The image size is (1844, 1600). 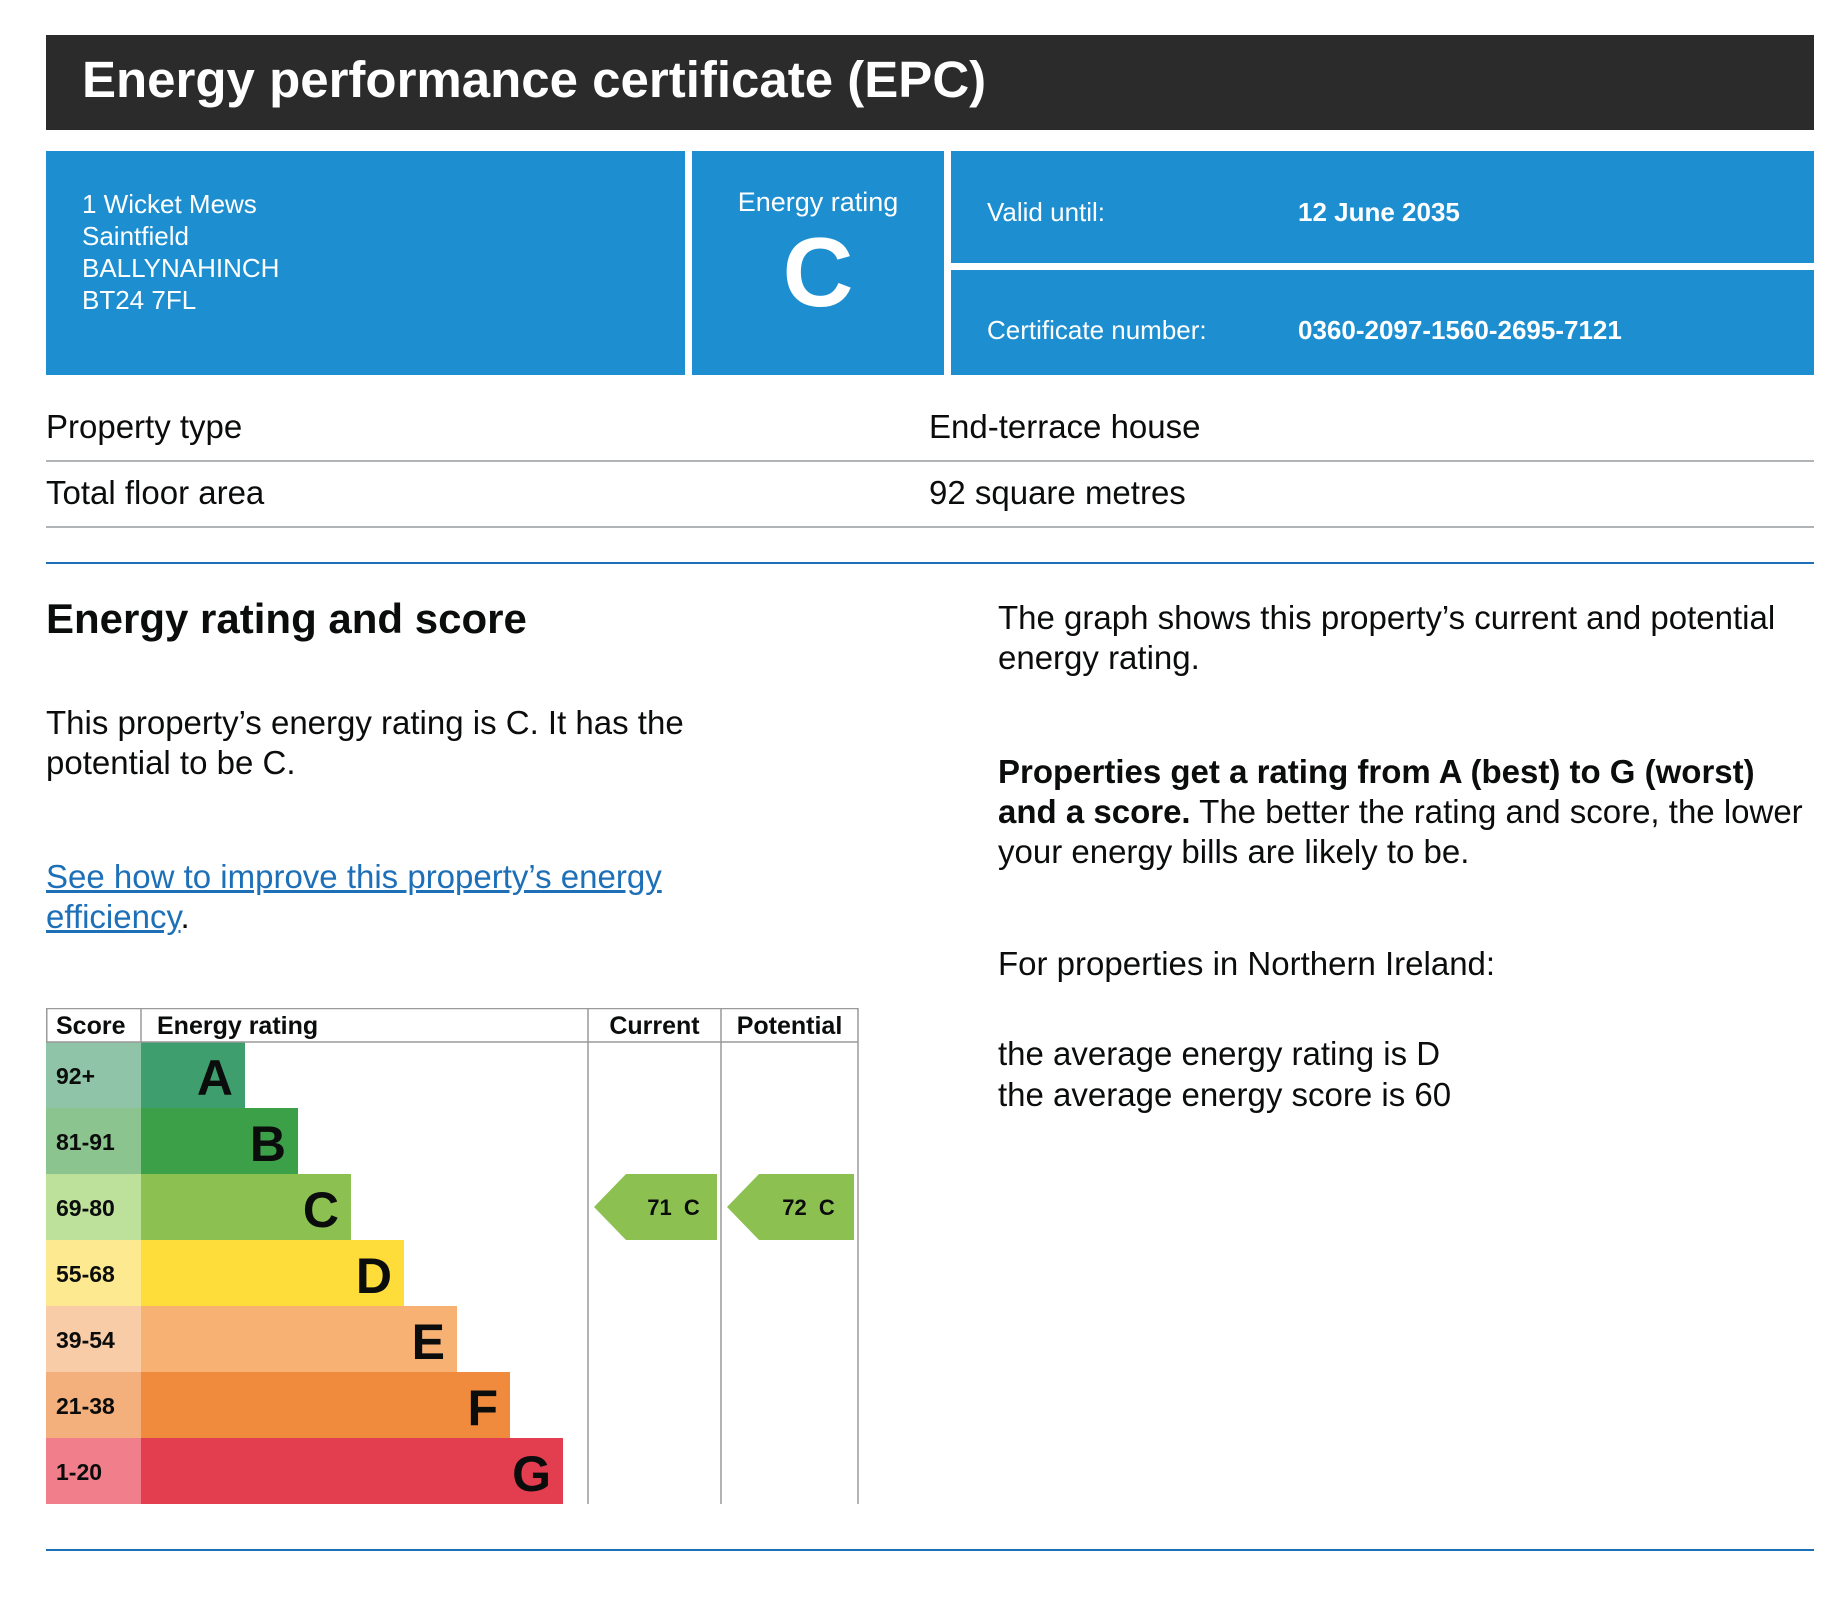 I want to click on address-line-2: Saintfield, so click(x=135, y=236).